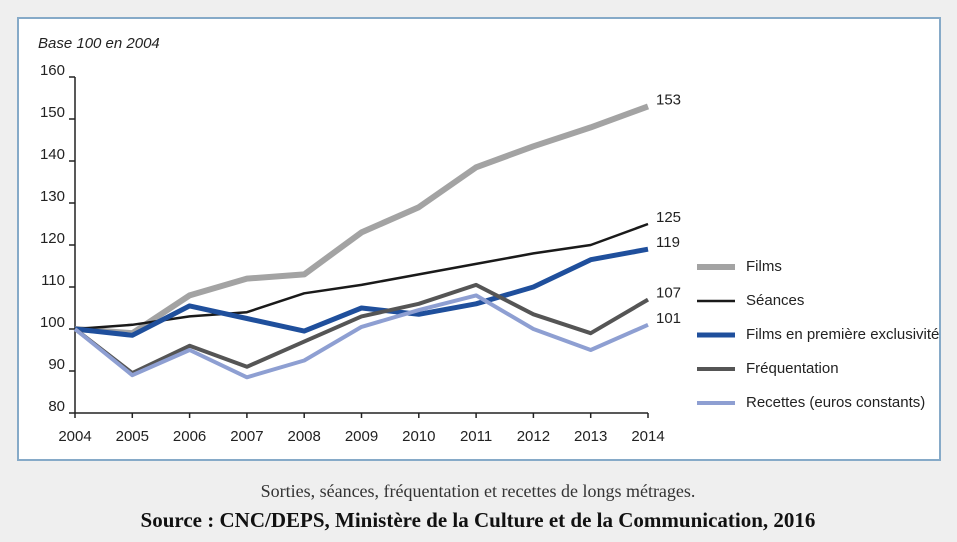  I want to click on y-tick-label: 110, so click(53, 280).